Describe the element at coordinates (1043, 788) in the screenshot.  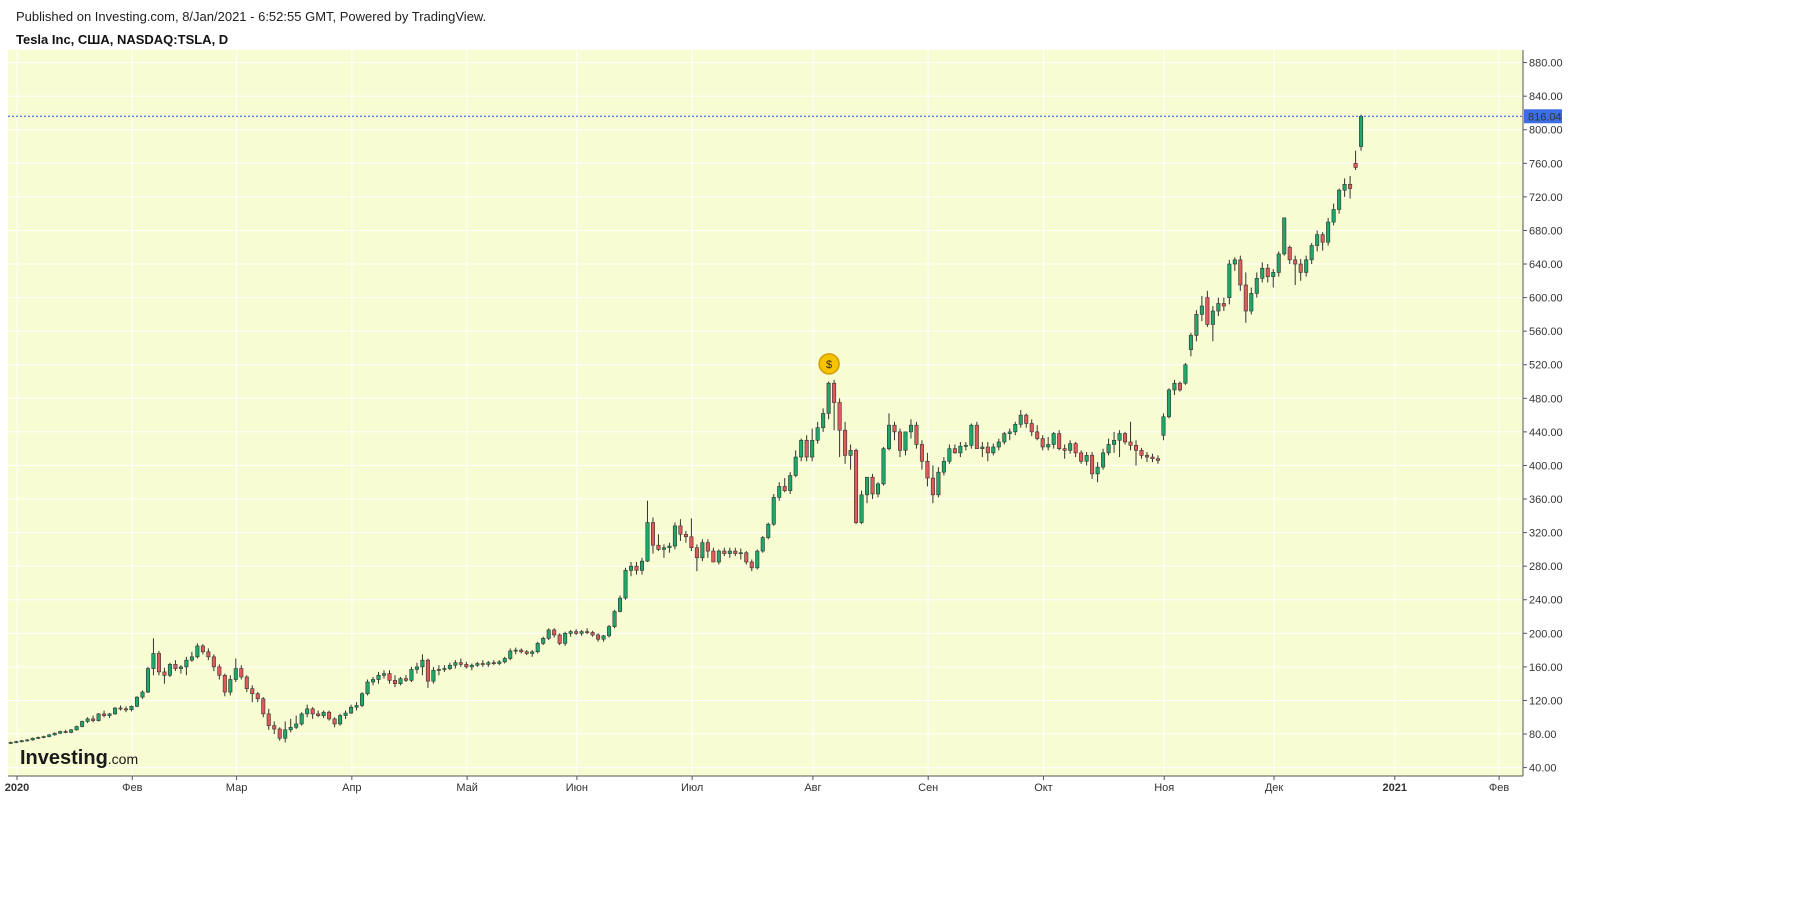
I see `x-tick-label: Окт` at that location.